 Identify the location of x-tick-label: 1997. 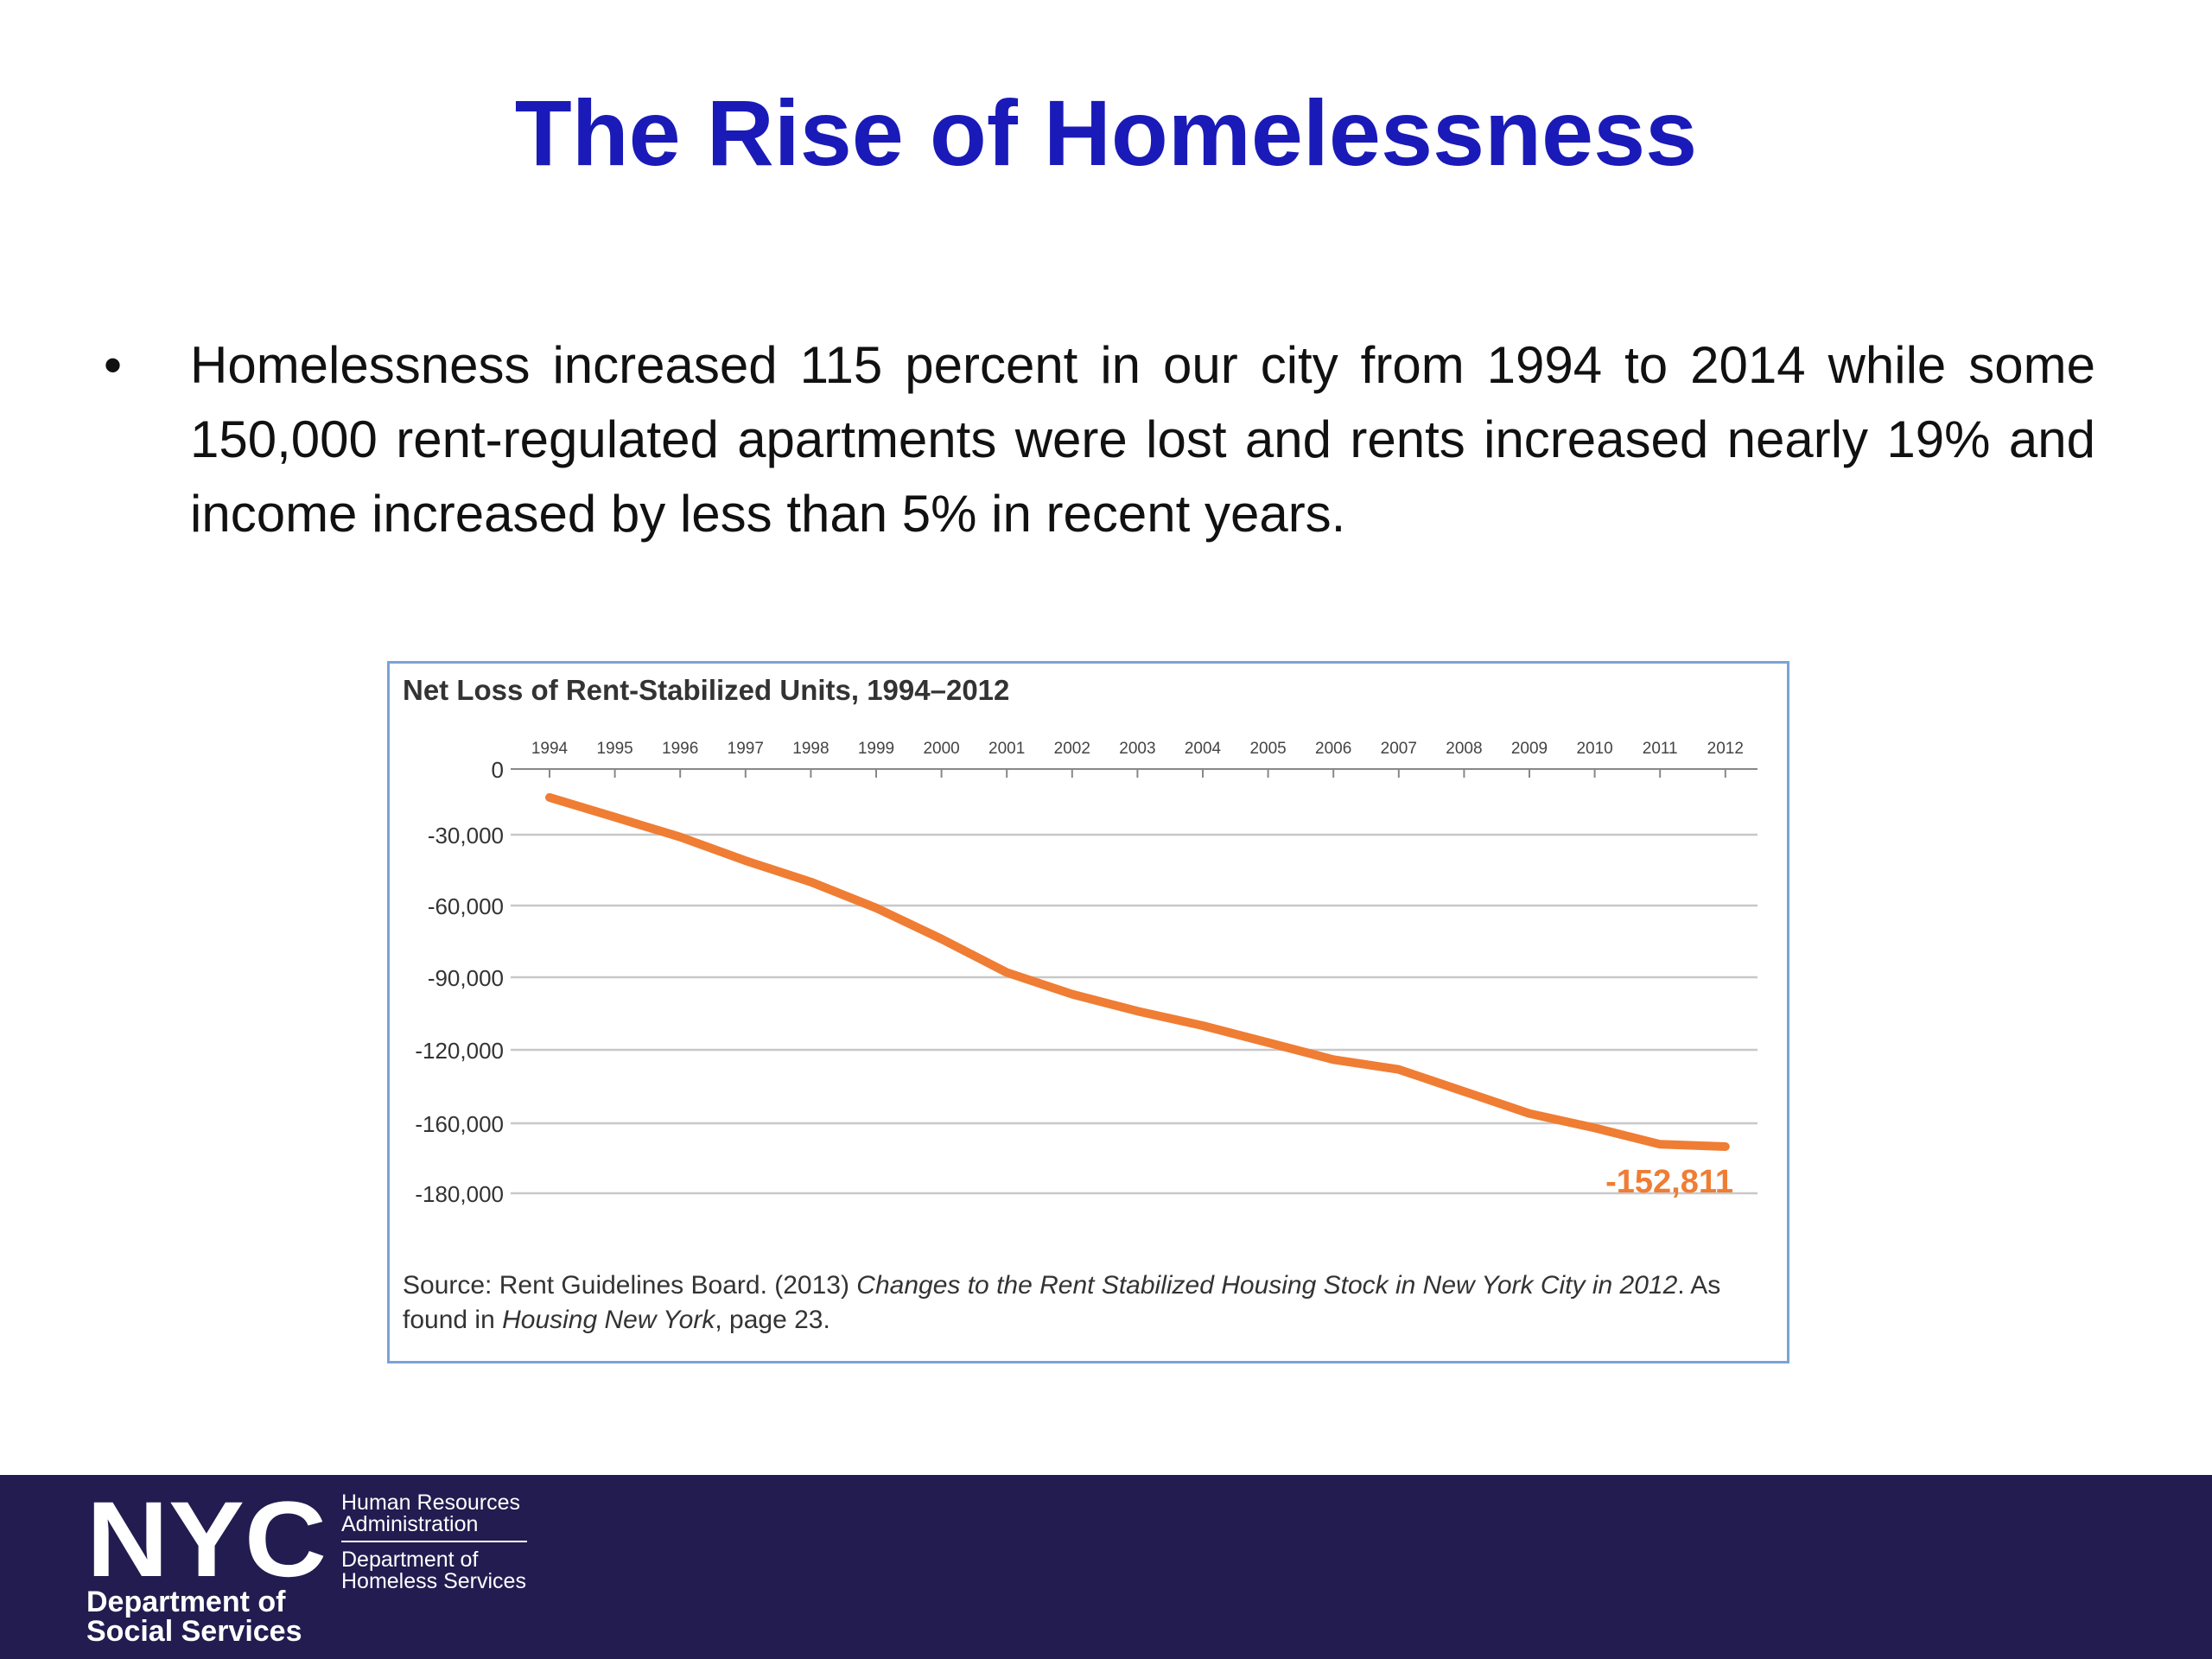
(746, 749).